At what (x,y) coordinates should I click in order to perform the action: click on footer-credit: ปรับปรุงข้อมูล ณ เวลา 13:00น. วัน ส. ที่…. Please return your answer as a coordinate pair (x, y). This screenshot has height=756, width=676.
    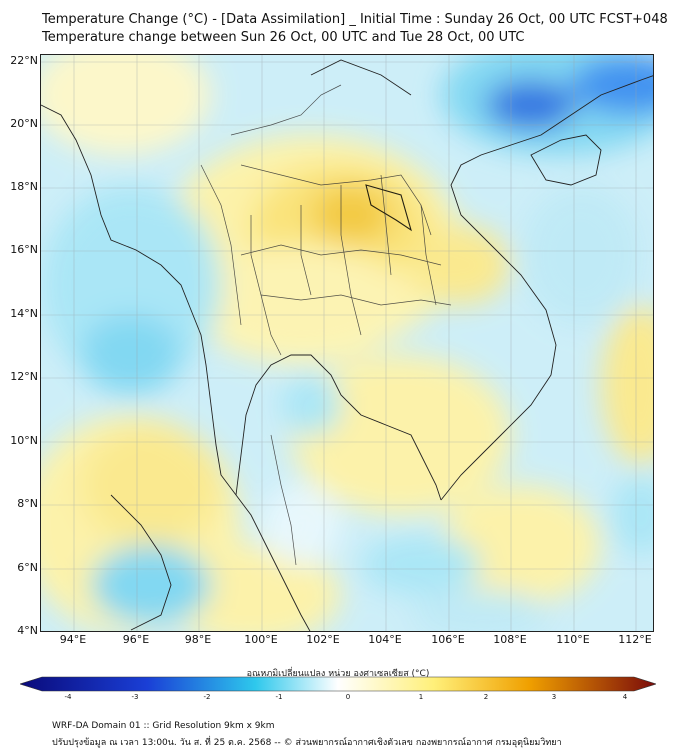
    Looking at the image, I should click on (307, 743).